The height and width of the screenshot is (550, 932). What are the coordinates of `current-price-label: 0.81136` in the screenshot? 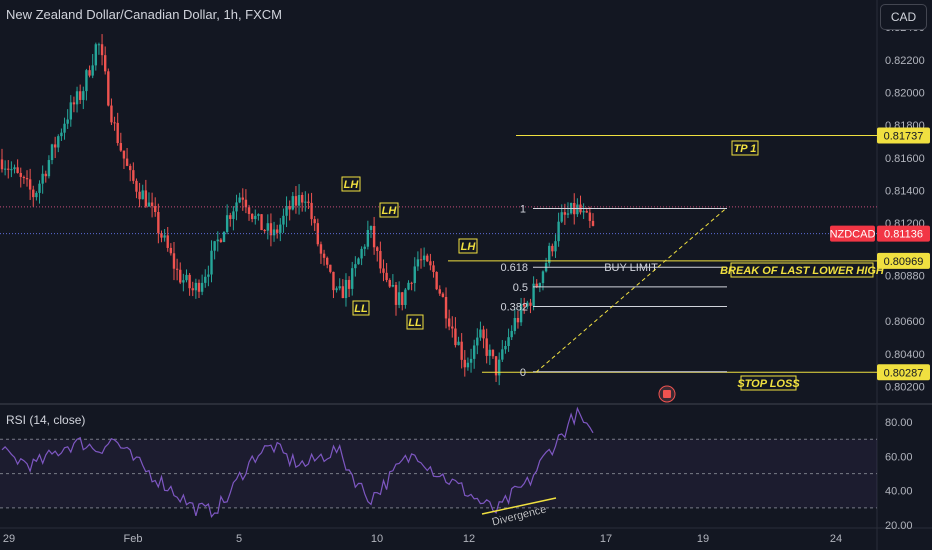 It's located at (903, 235).